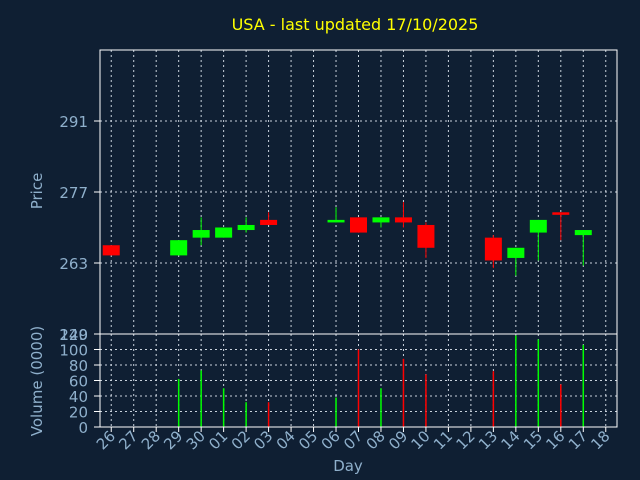  What do you see at coordinates (37, 191) in the screenshot?
I see `price-axis-label: Price` at bounding box center [37, 191].